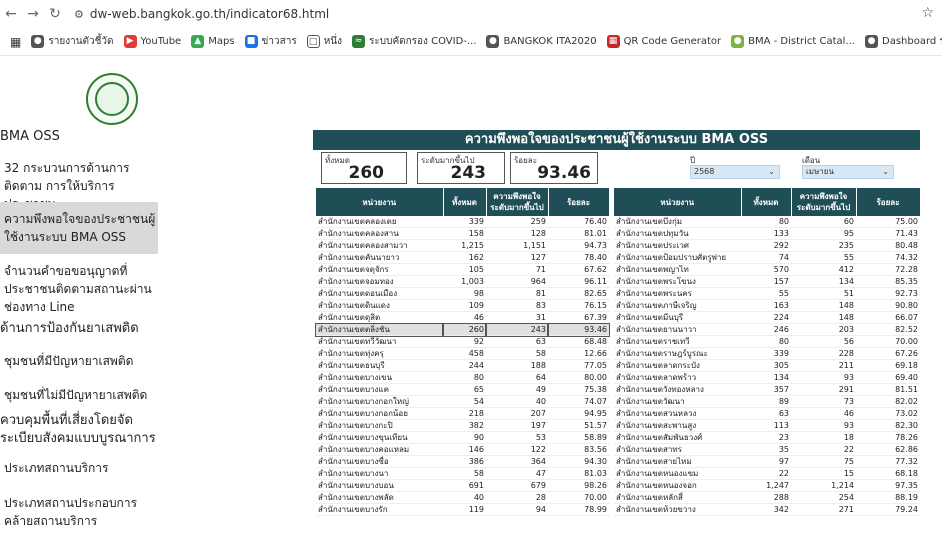 This screenshot has width=942, height=538. Describe the element at coordinates (213, 41) in the screenshot. I see `bookmark-item: ▲ Maps` at that location.